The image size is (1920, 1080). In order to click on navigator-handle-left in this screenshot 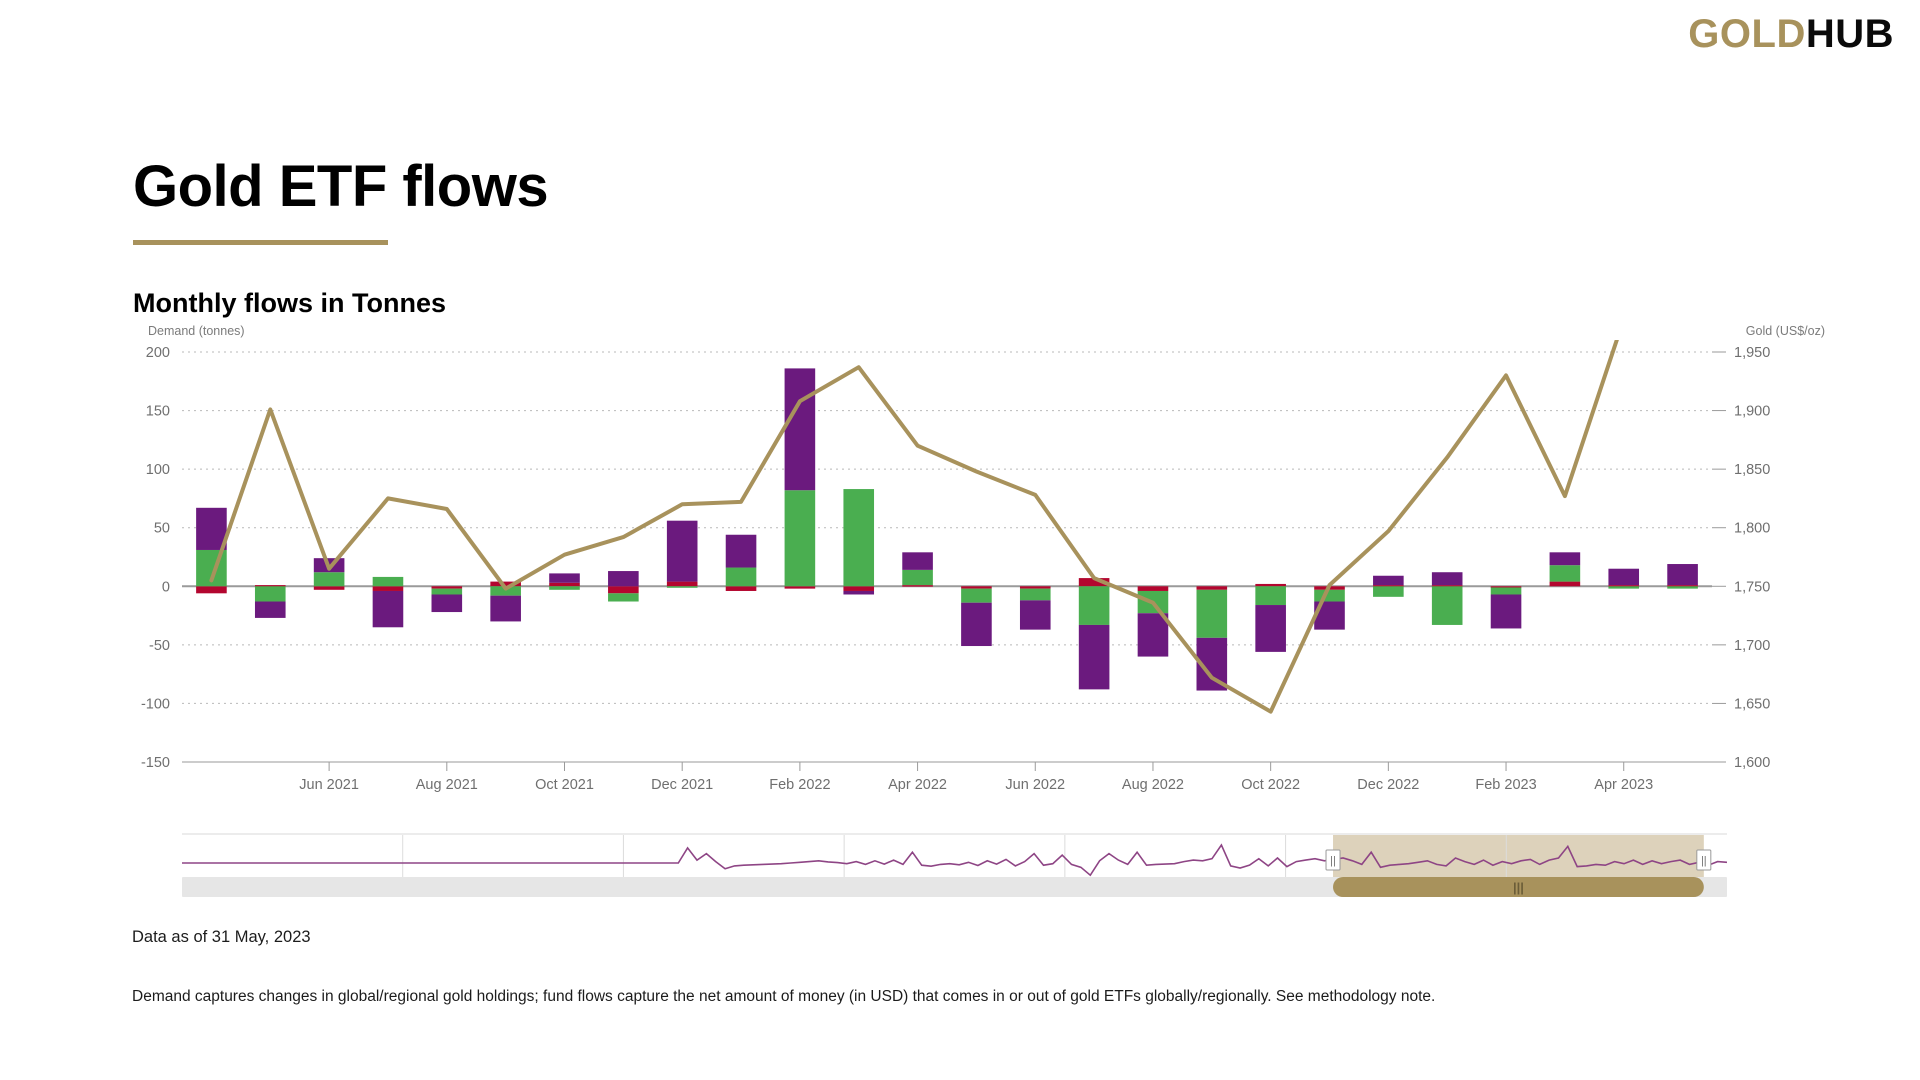, I will do `click(1333, 860)`.